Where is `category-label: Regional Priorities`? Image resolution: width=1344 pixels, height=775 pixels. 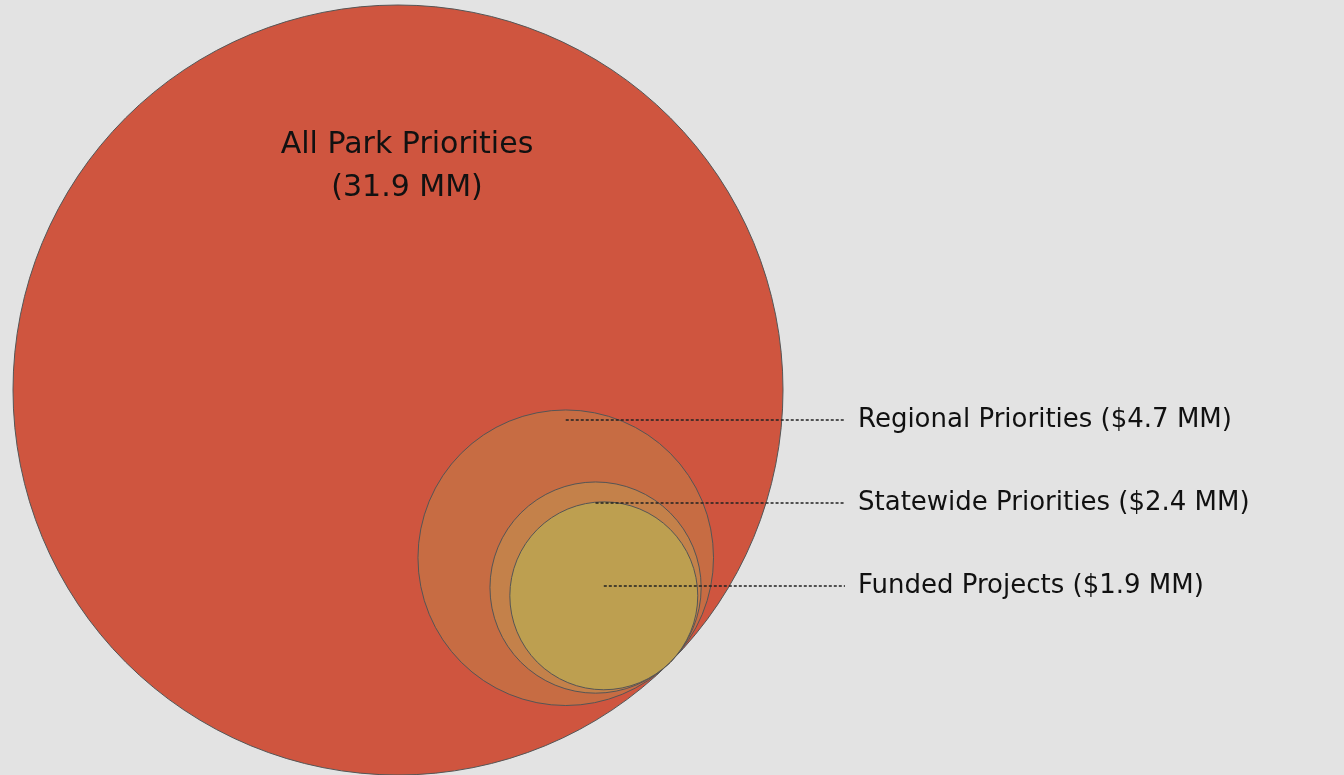
category-label: Regional Priorities is located at coordinates (975, 417).